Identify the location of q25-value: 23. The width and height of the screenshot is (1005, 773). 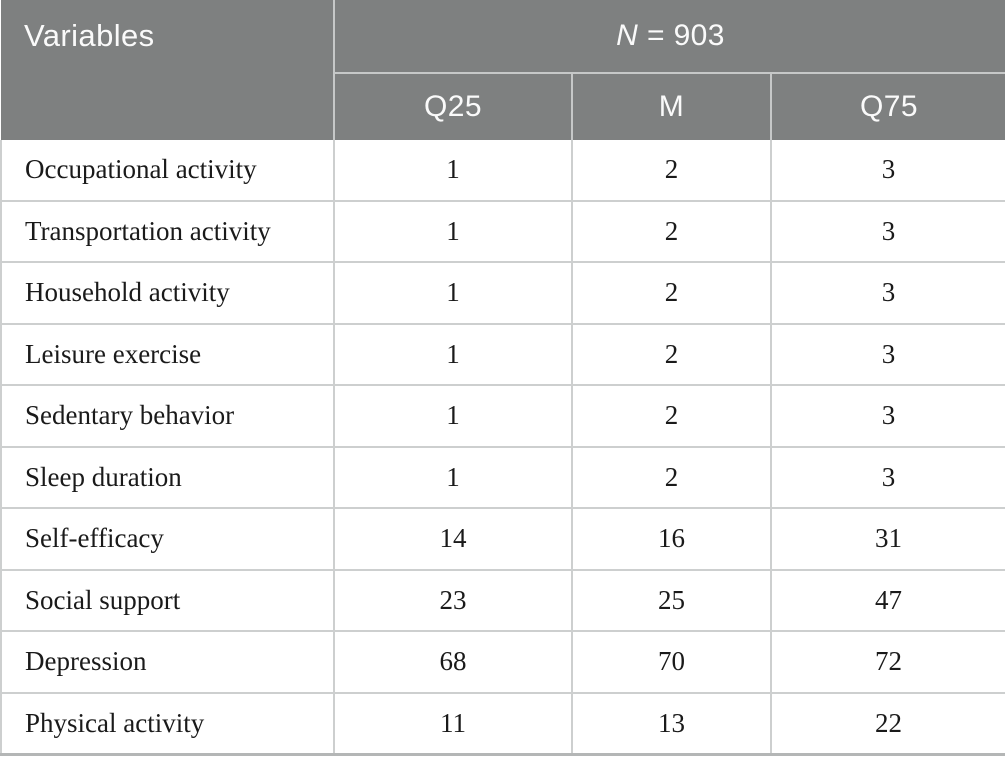
(453, 600).